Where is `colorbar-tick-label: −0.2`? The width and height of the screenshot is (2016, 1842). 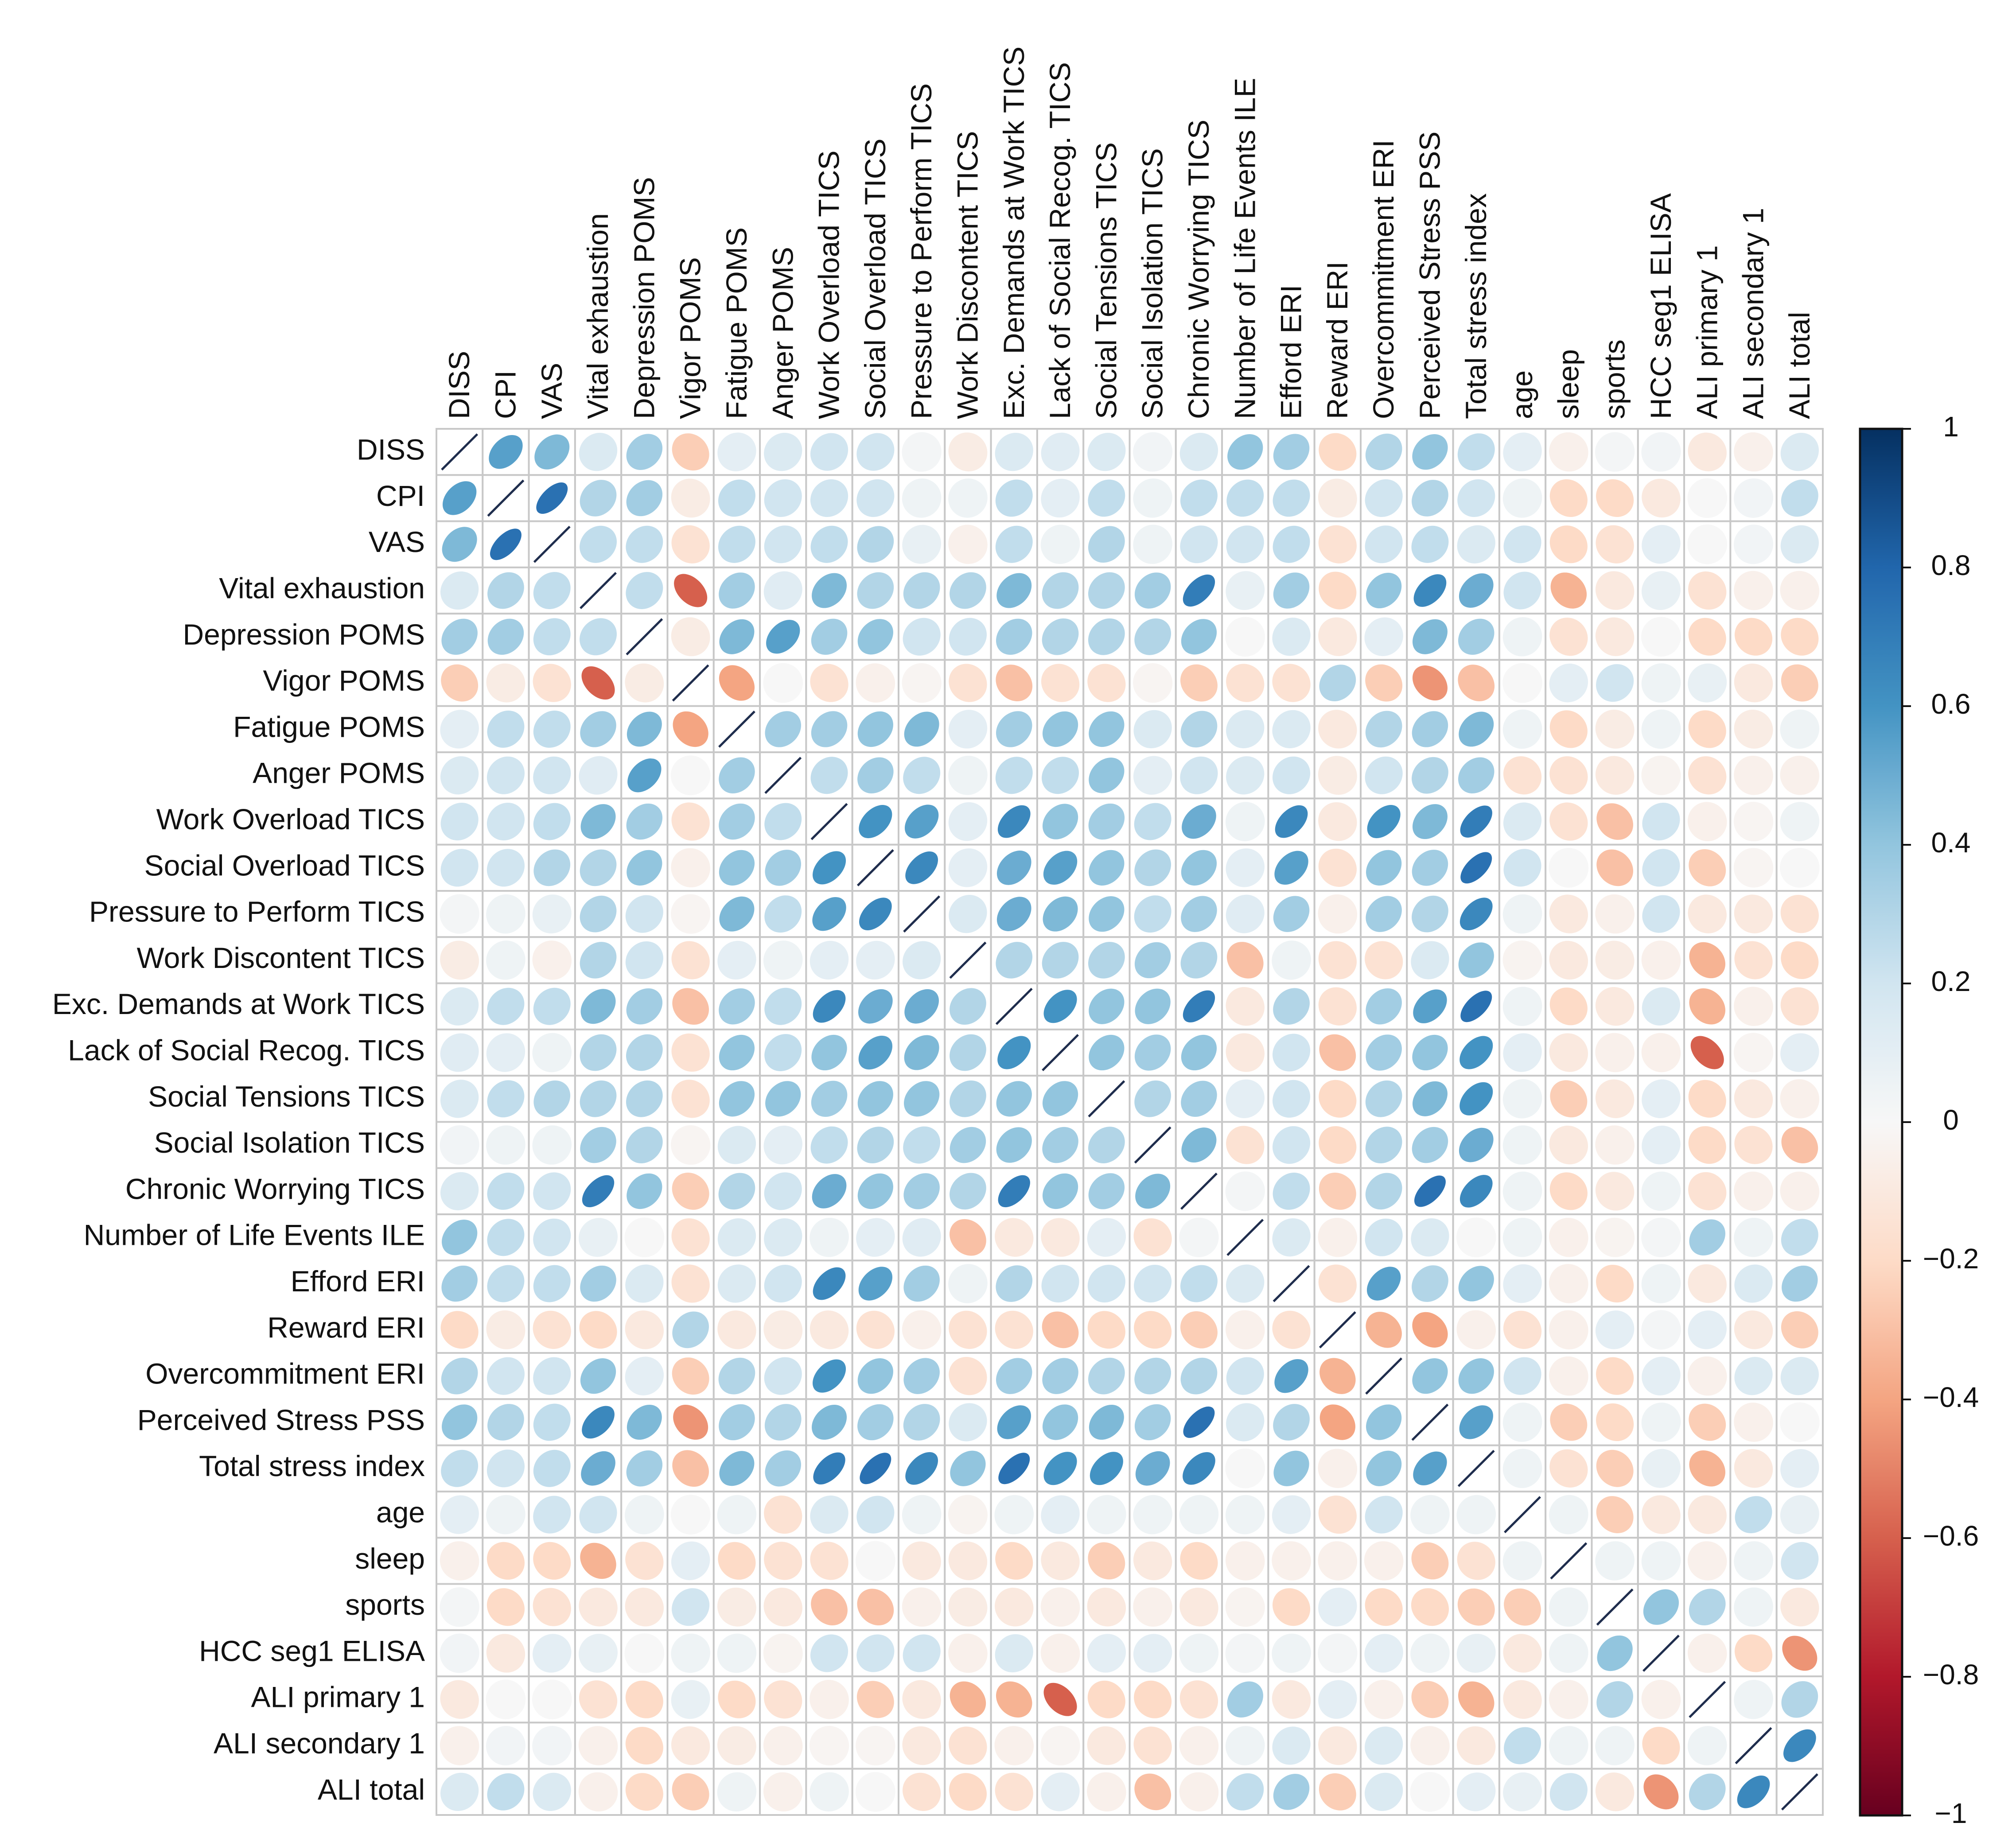 colorbar-tick-label: −0.2 is located at coordinates (1951, 1259).